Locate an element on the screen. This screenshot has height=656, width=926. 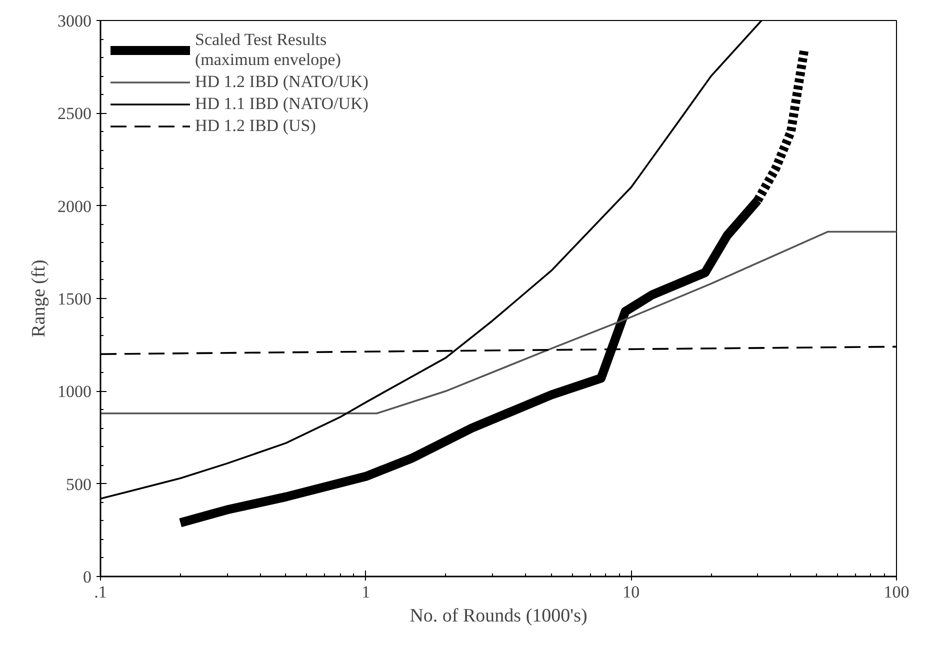
y-tick-label: 3000 is located at coordinates (75, 21).